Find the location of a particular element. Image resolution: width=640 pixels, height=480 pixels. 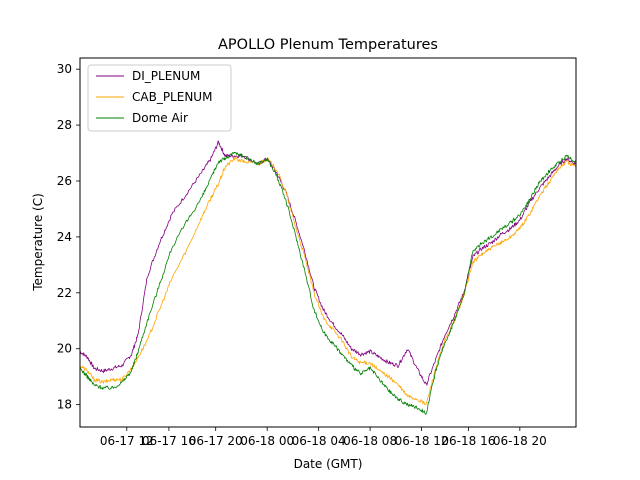

y-tick-label: 30 is located at coordinates (64, 69).